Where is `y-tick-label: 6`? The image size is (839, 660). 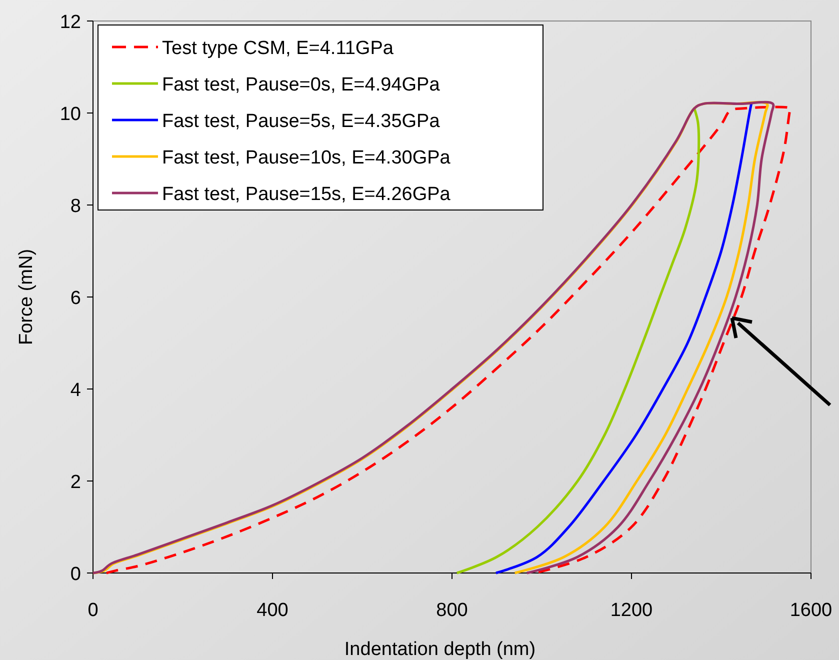
y-tick-label: 6 is located at coordinates (75, 298).